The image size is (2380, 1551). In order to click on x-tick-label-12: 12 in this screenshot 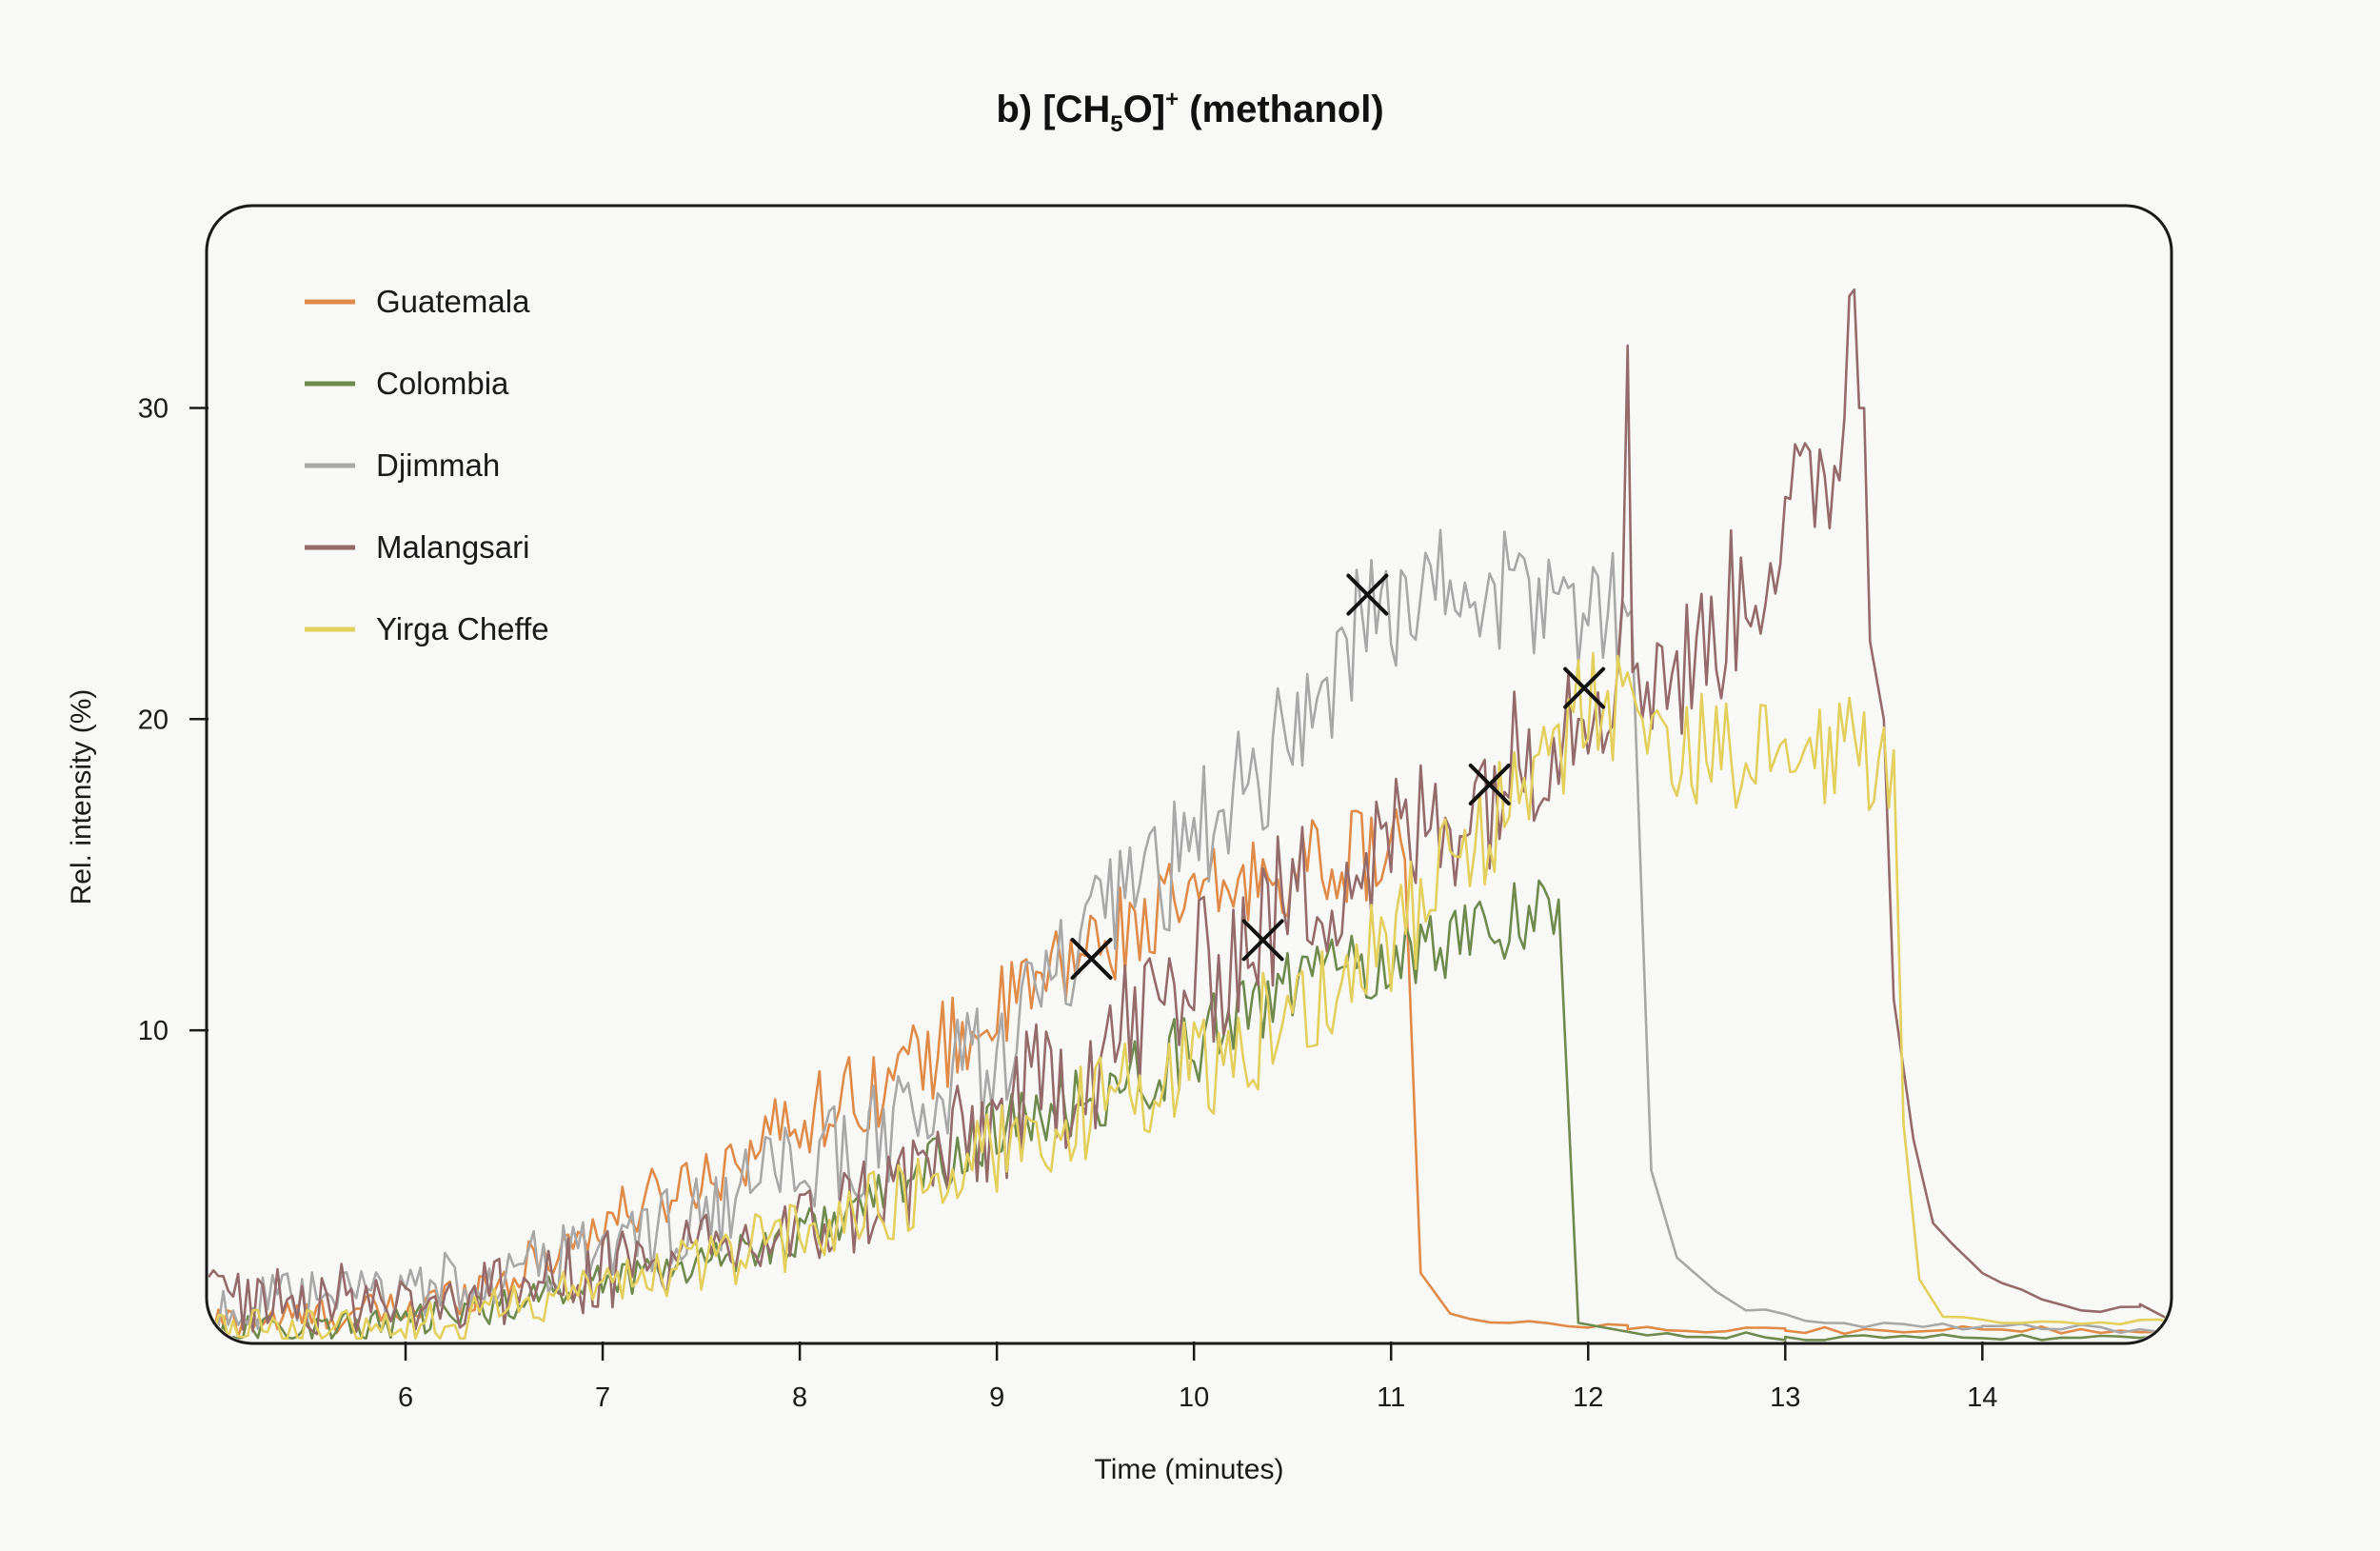, I will do `click(1588, 1397)`.